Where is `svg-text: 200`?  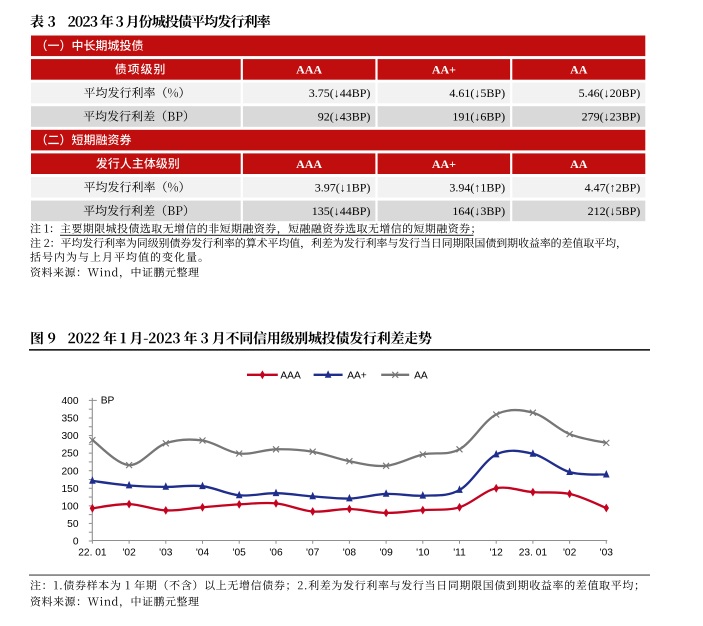 svg-text: 200 is located at coordinates (70, 471).